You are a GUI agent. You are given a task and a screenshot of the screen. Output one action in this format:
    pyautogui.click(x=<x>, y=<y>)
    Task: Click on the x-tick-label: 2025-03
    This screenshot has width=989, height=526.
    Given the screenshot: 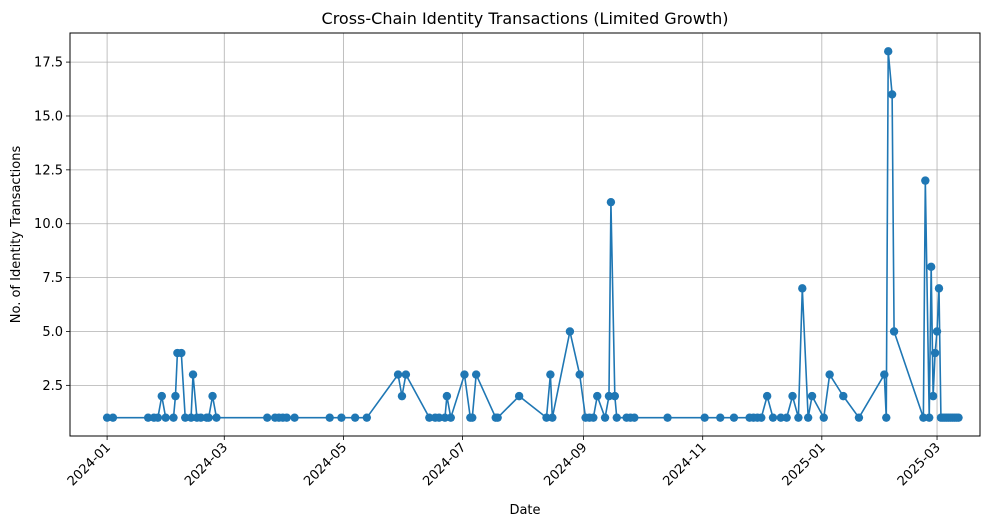 What is the action you would take?
    pyautogui.click(x=919, y=464)
    